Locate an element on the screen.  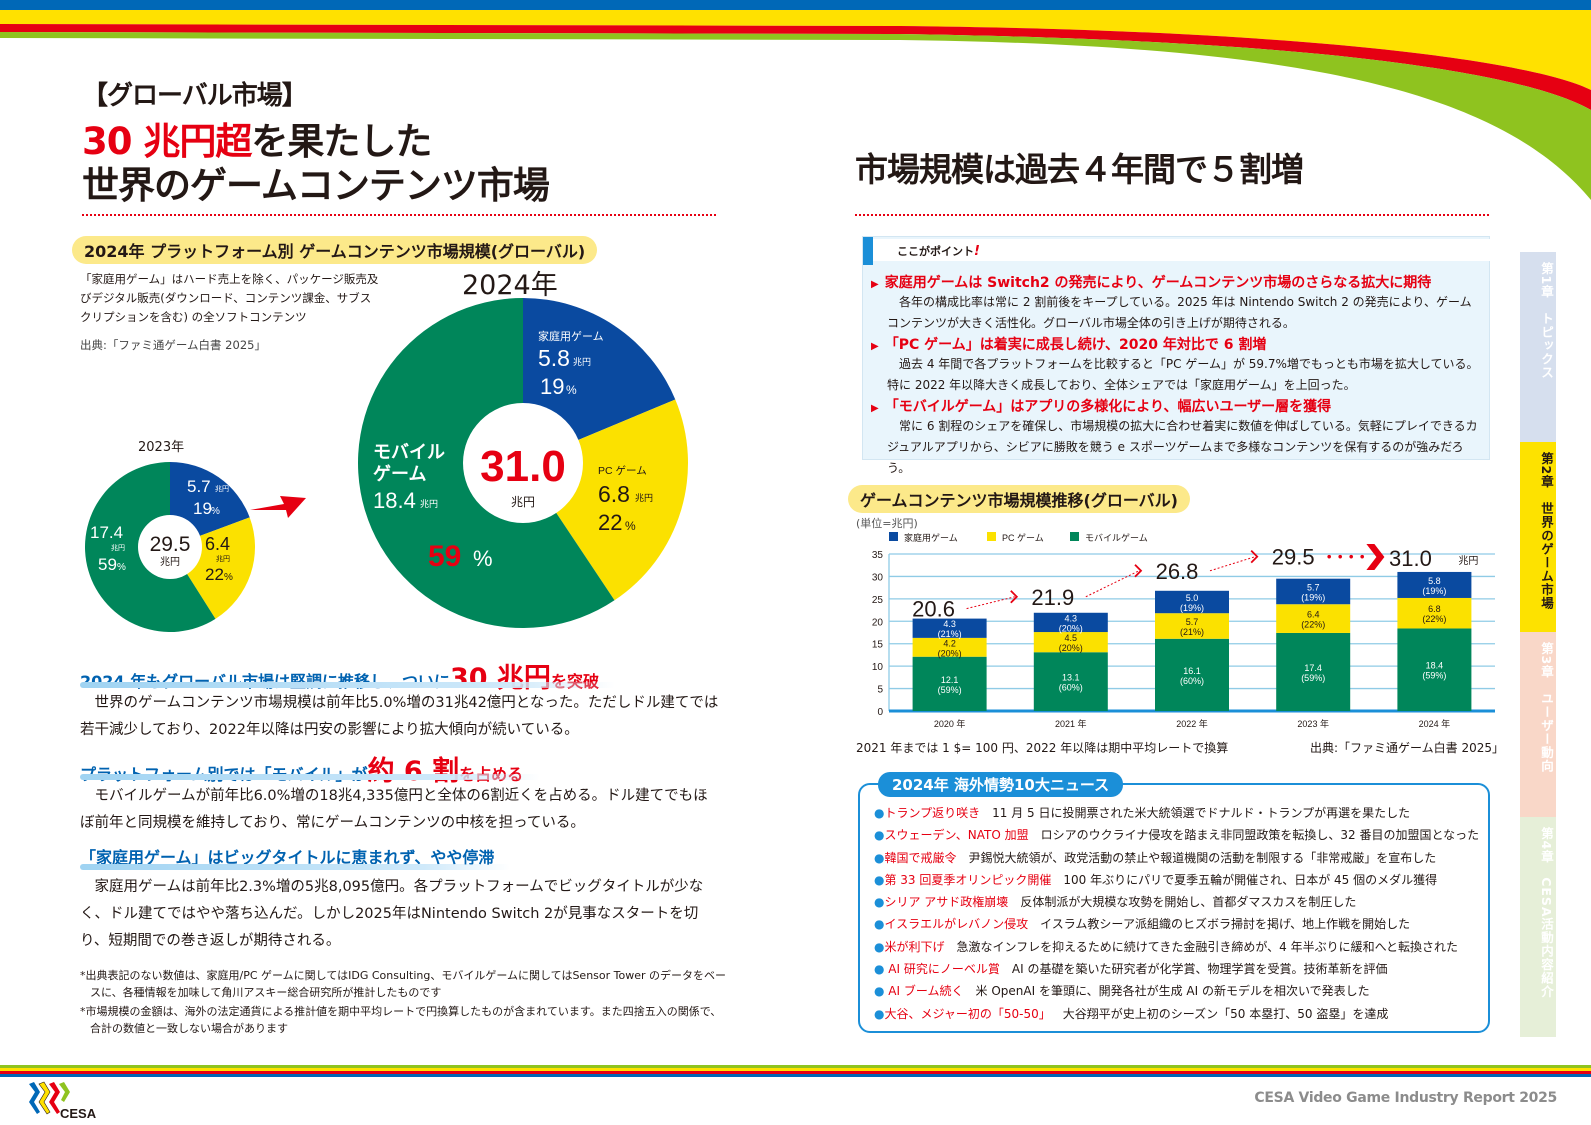
x-tick-label: 2020 年 is located at coordinates (950, 723).